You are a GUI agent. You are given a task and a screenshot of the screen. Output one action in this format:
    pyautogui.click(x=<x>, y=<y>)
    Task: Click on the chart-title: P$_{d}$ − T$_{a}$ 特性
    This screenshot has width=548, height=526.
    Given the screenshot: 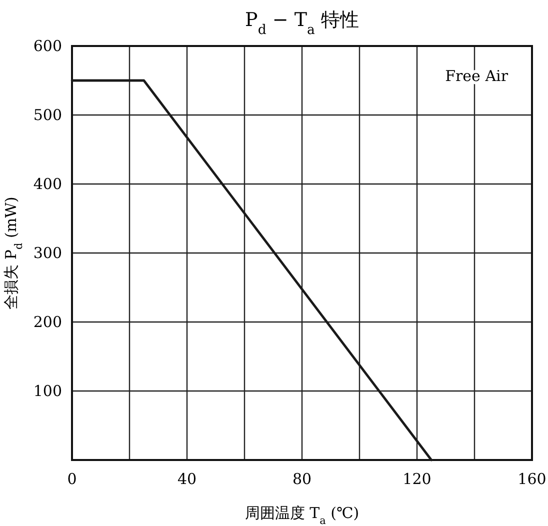 What is the action you would take?
    pyautogui.click(x=302, y=23)
    